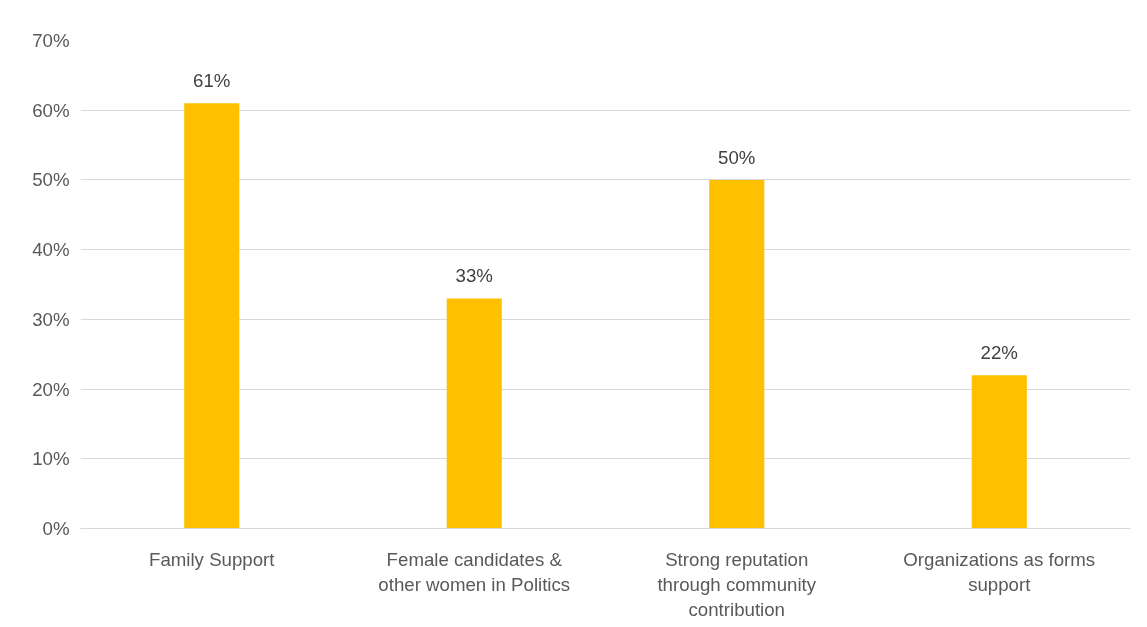 Image resolution: width=1147 pixels, height=627 pixels. Describe the element at coordinates (999, 571) in the screenshot. I see `x-tick-label: Organizations as forms support` at that location.